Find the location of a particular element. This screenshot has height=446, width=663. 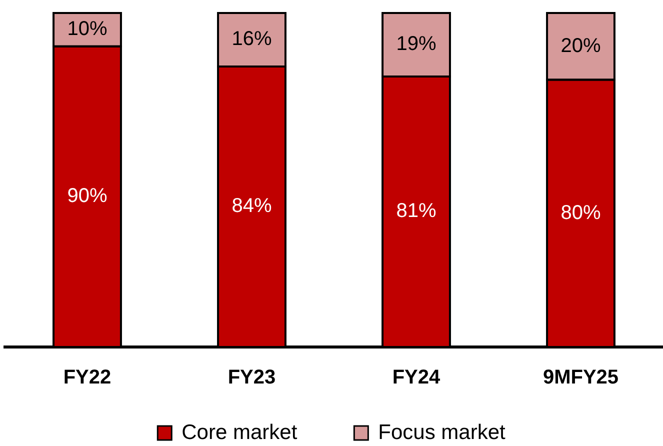

data-label: 84% is located at coordinates (252, 206).